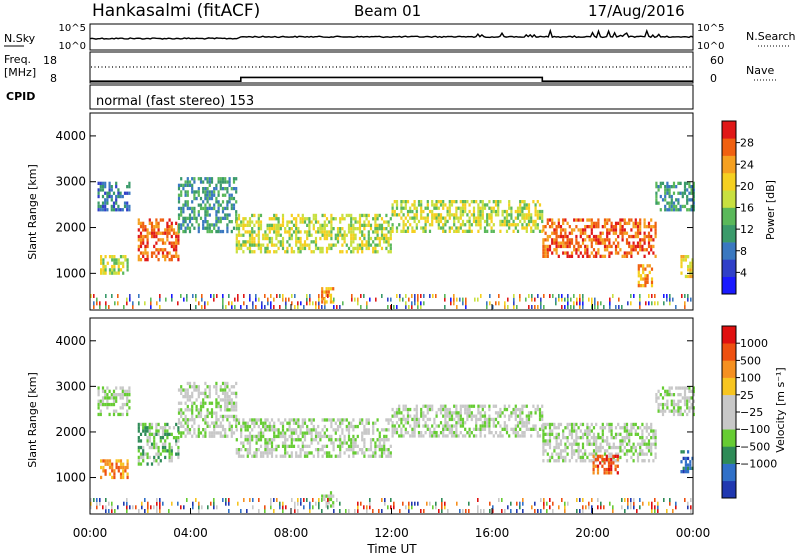  Describe the element at coordinates (710, 46) in the screenshot. I see `noise-axis-bottom-right: 10^0` at that location.